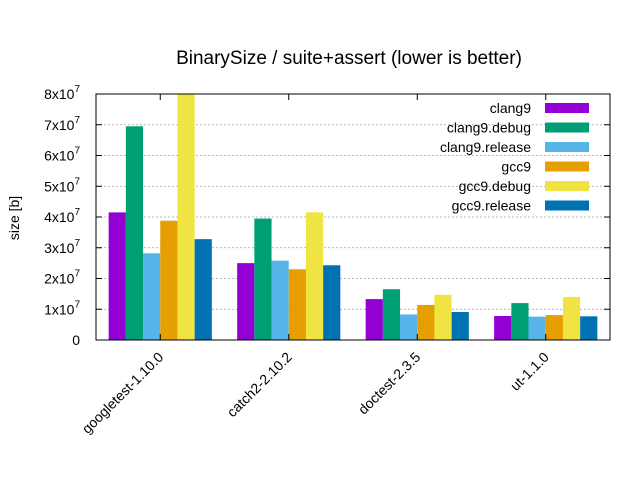 This screenshot has height=480, width=640. I want to click on y-tick-label: 0, so click(76, 340).